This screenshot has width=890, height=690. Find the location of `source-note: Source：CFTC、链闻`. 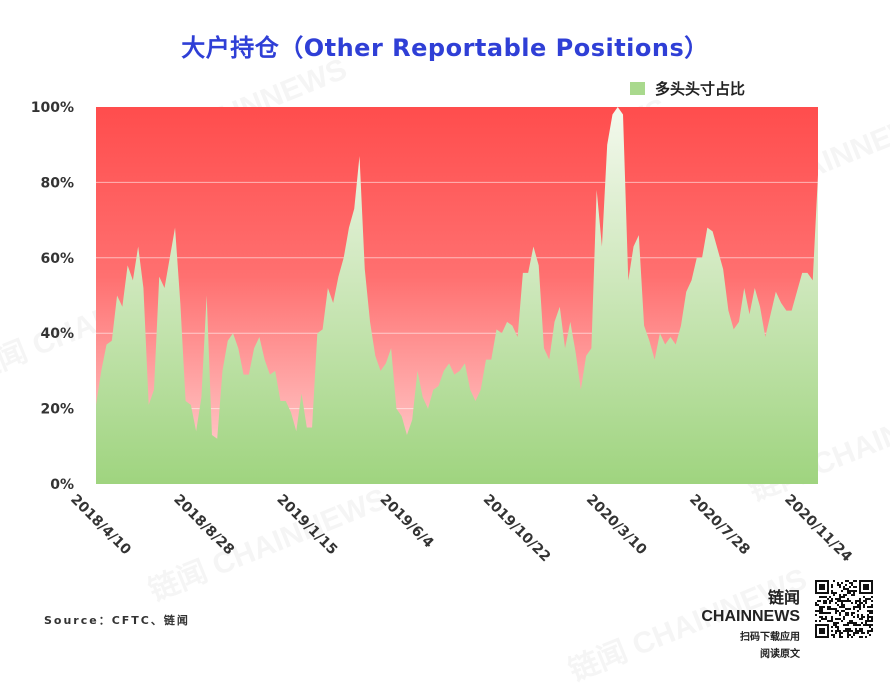

source-note: Source：CFTC、链闻 is located at coordinates (117, 620).